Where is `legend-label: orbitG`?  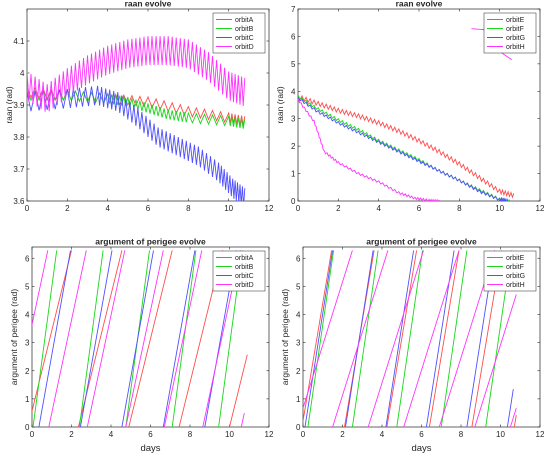
legend-label: orbitG is located at coordinates (515, 276).